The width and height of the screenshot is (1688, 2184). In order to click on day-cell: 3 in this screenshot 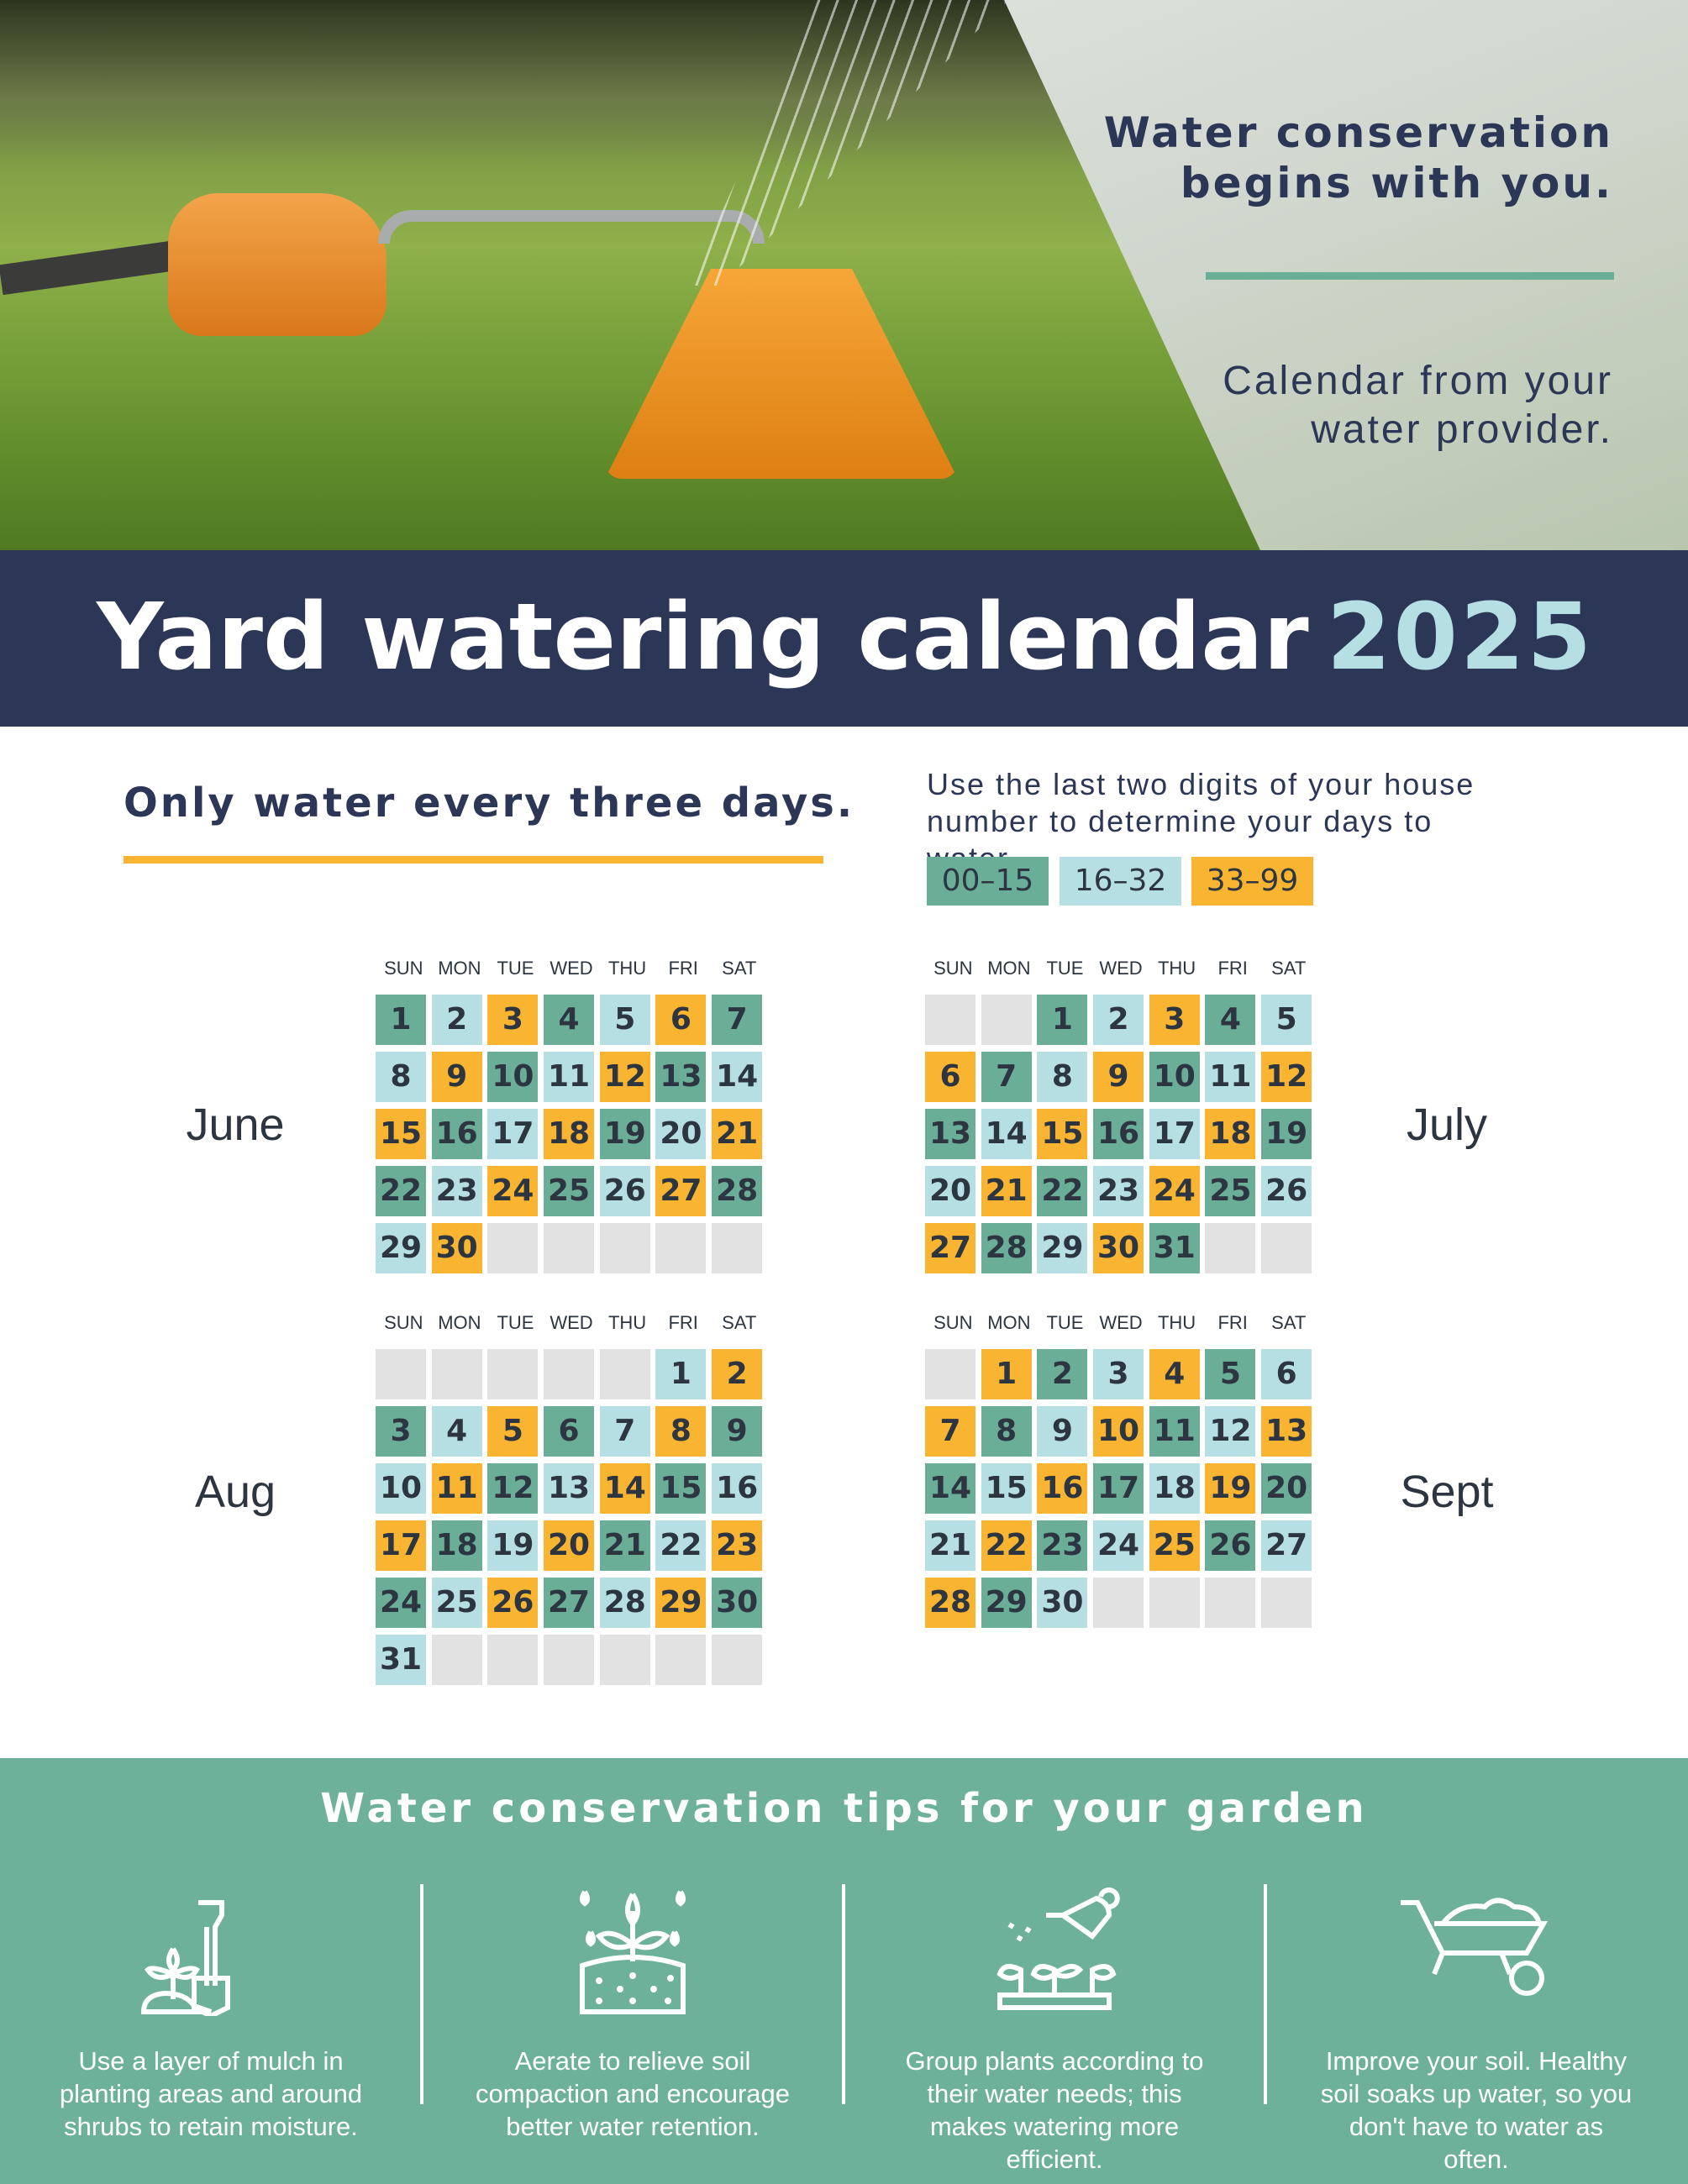, I will do `click(1118, 1374)`.